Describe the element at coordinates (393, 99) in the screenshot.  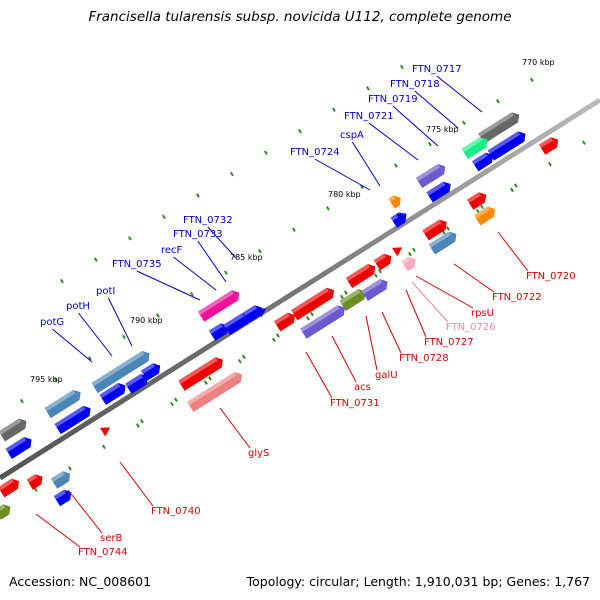
I see `gene-label-top: FTN_0719` at that location.